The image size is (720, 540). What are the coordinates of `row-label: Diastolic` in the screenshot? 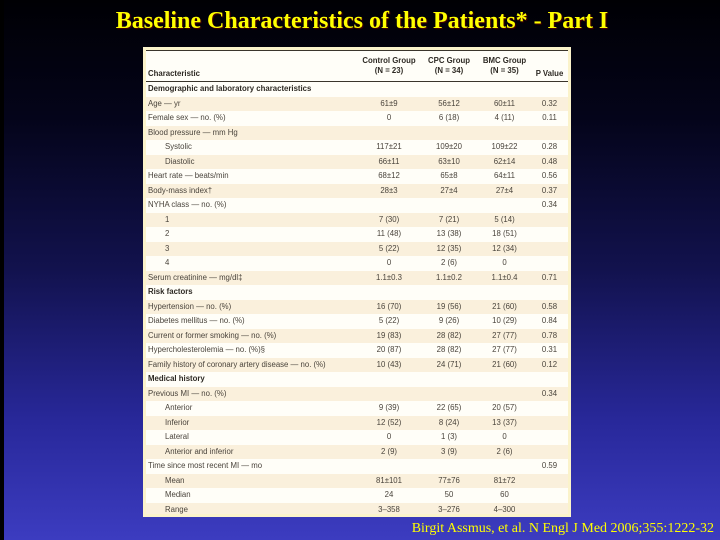 It's located at (252, 161).